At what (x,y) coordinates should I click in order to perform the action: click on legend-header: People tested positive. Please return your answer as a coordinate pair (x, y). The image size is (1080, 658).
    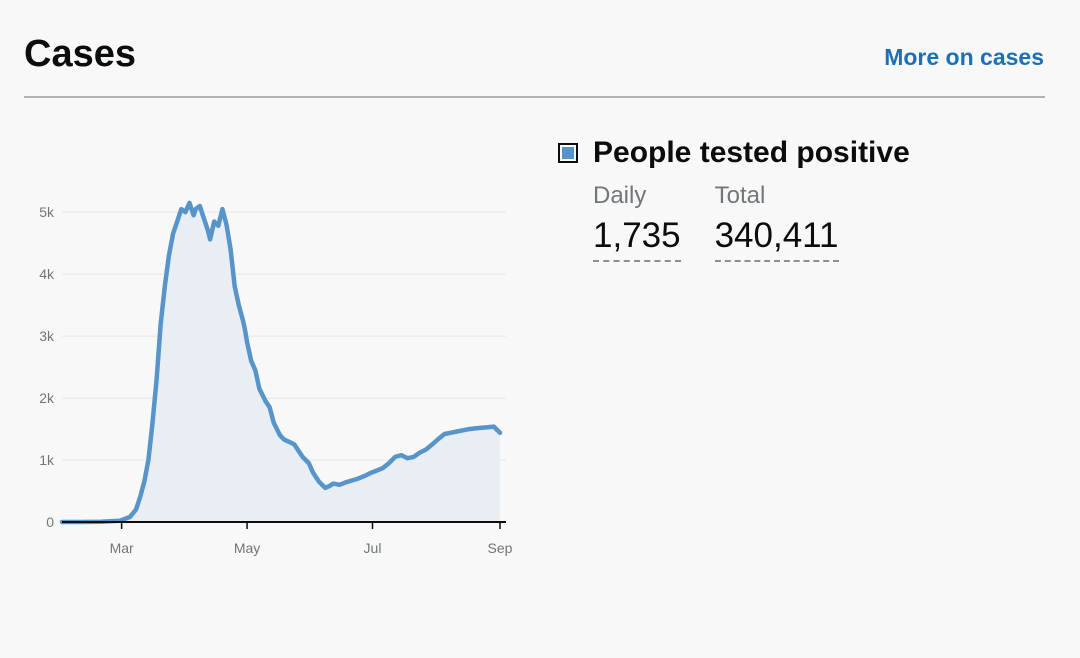
    Looking at the image, I should click on (734, 153).